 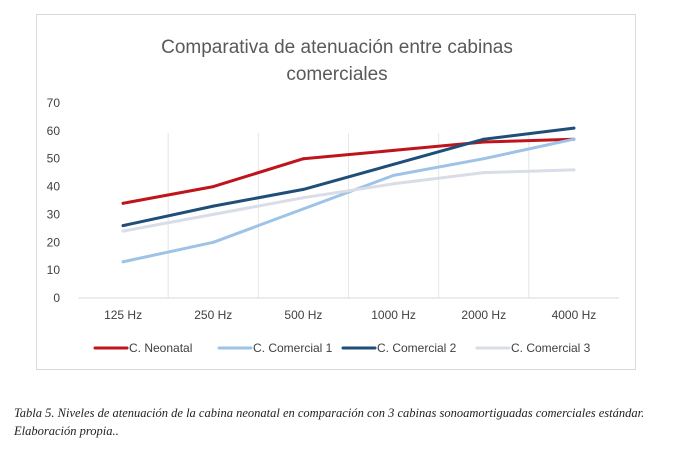 I want to click on x-tick-label: 125 Hz, so click(x=123, y=315).